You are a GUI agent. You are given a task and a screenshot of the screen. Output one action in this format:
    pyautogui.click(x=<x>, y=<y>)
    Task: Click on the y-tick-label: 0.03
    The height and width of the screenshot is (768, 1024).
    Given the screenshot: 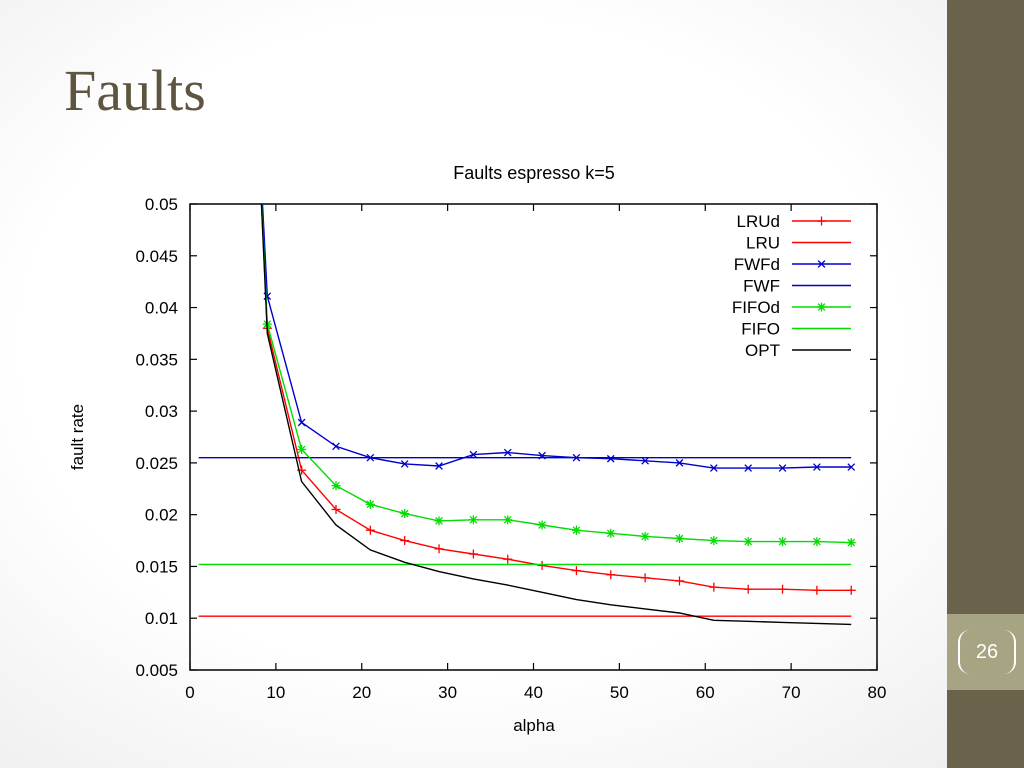 What is the action you would take?
    pyautogui.click(x=161, y=411)
    